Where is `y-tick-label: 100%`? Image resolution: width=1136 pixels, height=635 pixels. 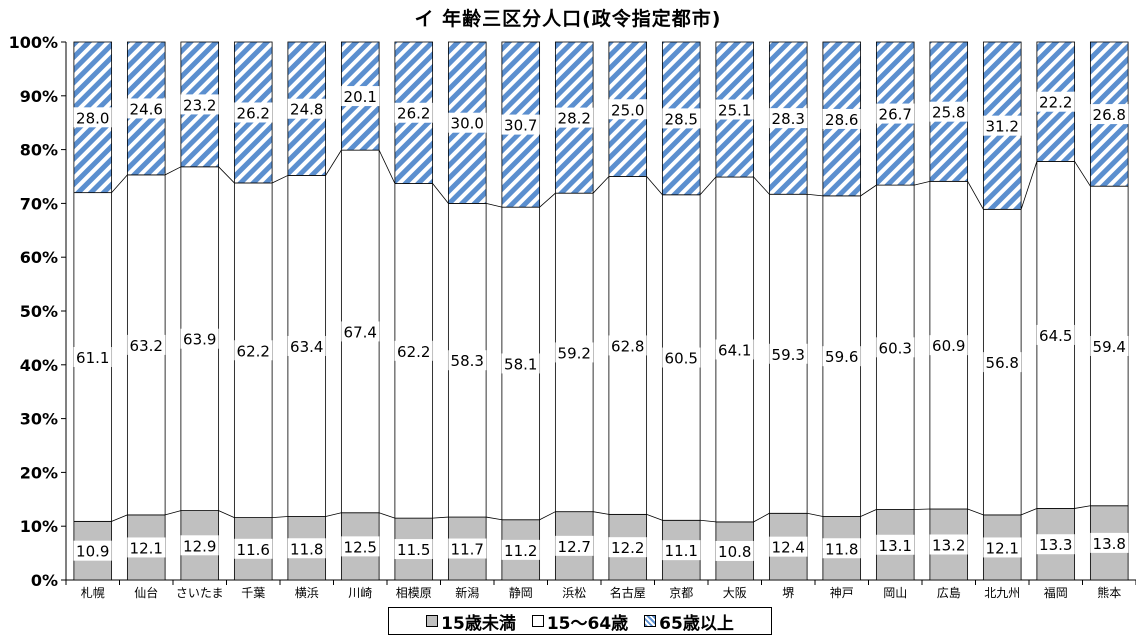
y-tick-label: 100% is located at coordinates (33, 42).